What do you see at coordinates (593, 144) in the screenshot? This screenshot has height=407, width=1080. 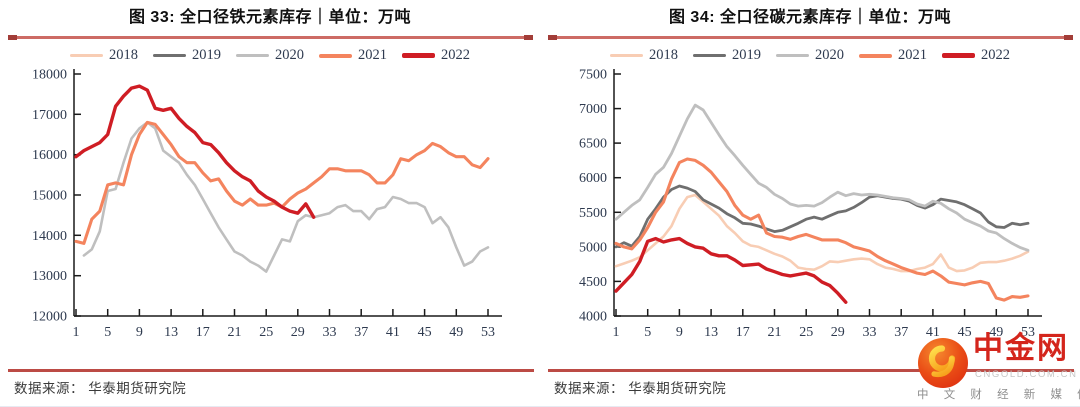 I see `y-tick-label: 6500` at bounding box center [593, 144].